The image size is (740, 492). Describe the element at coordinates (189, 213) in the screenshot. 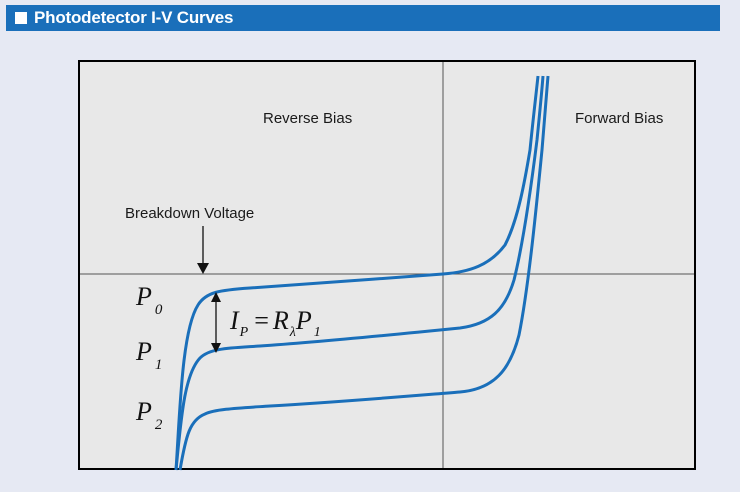

I see `breakdown-voltage-label: Breakdown Voltage` at that location.